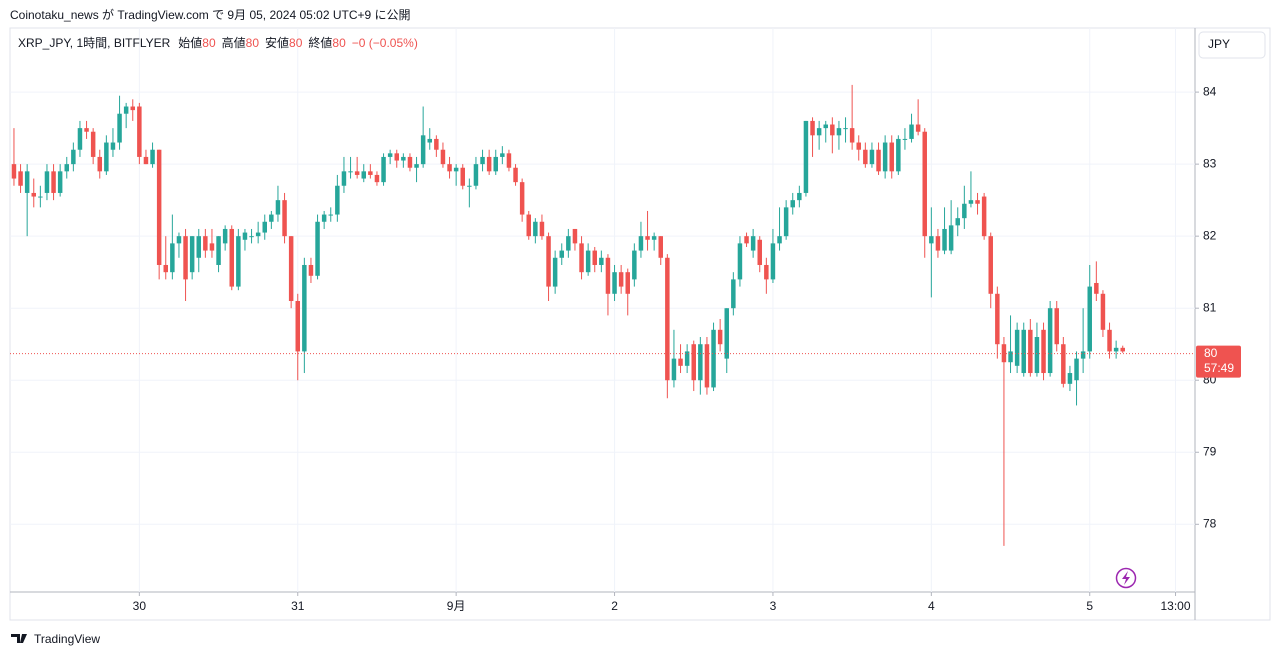 This screenshot has height=658, width=1280. What do you see at coordinates (1210, 91) in the screenshot?
I see `y-tick-label: 84` at bounding box center [1210, 91].